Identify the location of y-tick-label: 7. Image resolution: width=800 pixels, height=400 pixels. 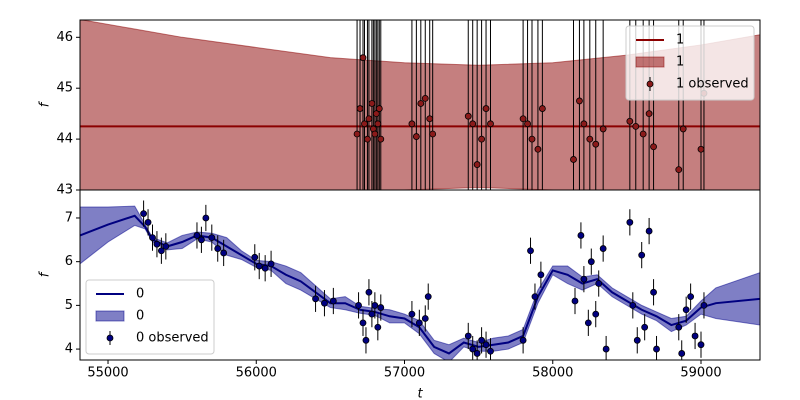
(69, 217).